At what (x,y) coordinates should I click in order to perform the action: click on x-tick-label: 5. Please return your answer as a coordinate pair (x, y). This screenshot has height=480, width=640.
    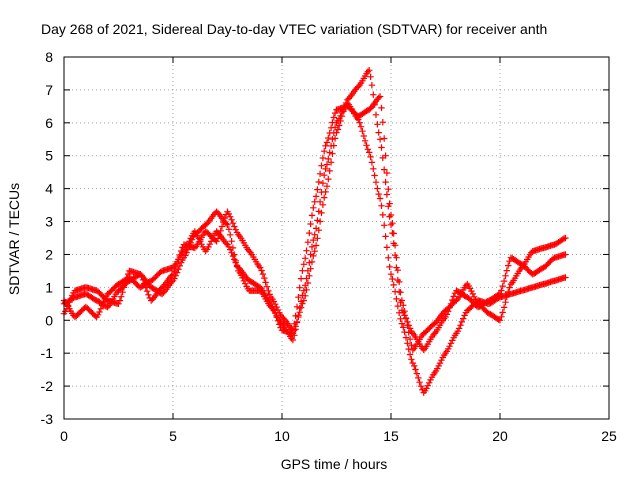
    Looking at the image, I should click on (173, 436).